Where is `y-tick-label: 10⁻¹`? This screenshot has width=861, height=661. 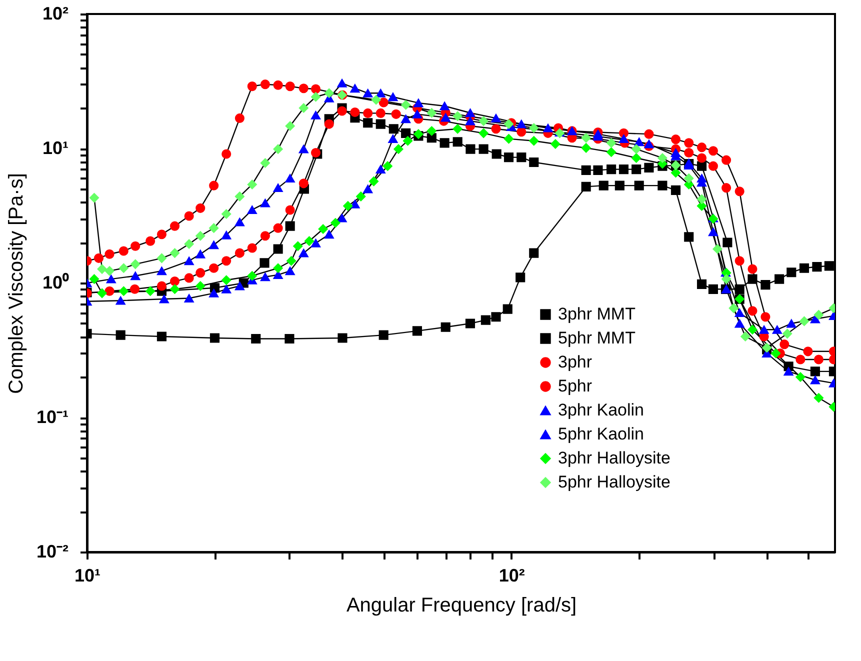 y-tick-label: 10⁻¹ is located at coordinates (52, 417).